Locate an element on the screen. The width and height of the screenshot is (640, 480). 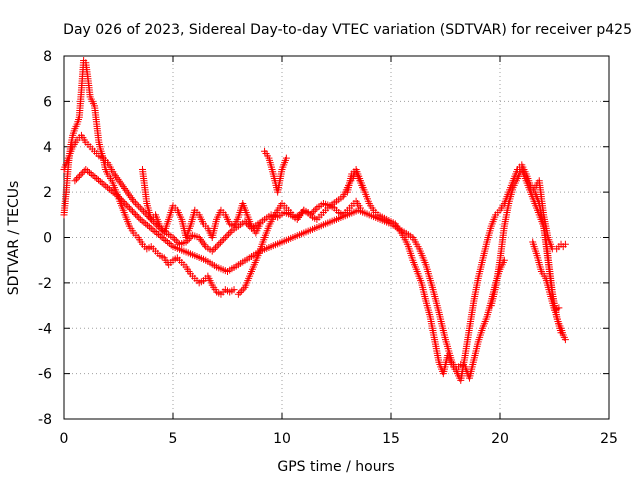
x-axis-label: GPS time / hours is located at coordinates (335, 467).